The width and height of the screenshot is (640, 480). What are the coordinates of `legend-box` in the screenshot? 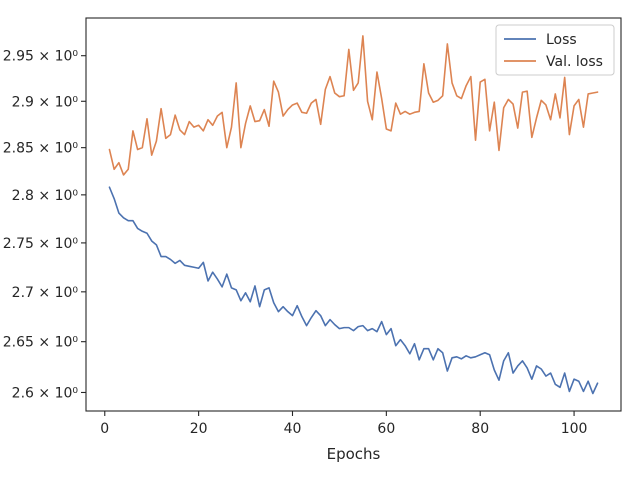 It's located at (555, 50).